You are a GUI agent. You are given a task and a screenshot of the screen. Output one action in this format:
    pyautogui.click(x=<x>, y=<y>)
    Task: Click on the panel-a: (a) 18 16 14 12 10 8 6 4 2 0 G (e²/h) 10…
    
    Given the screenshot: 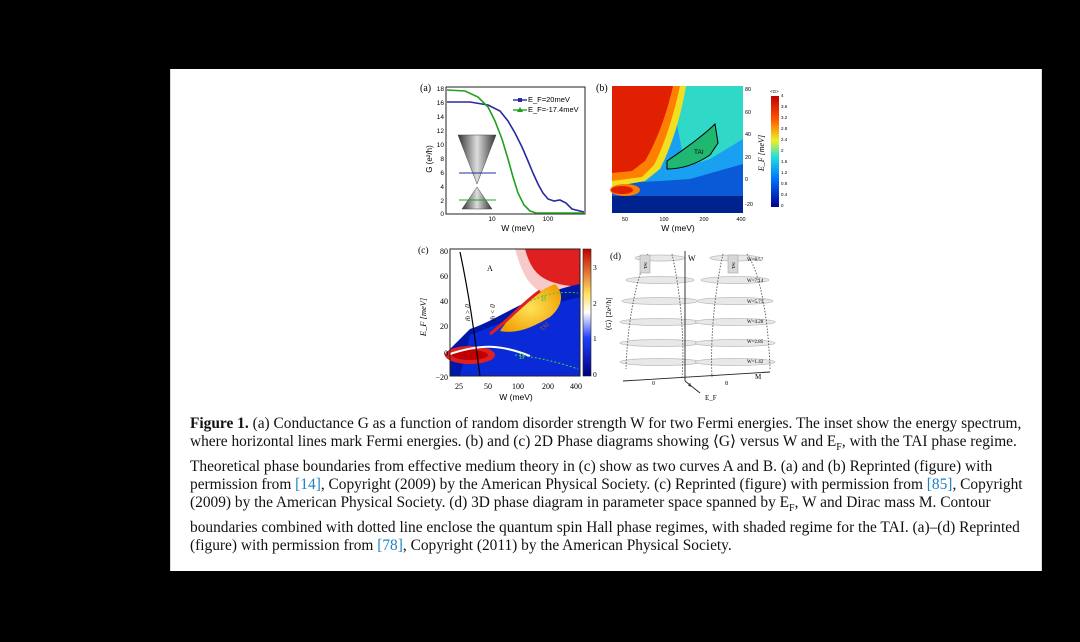 What is the action you would take?
    pyautogui.click(x=503, y=158)
    